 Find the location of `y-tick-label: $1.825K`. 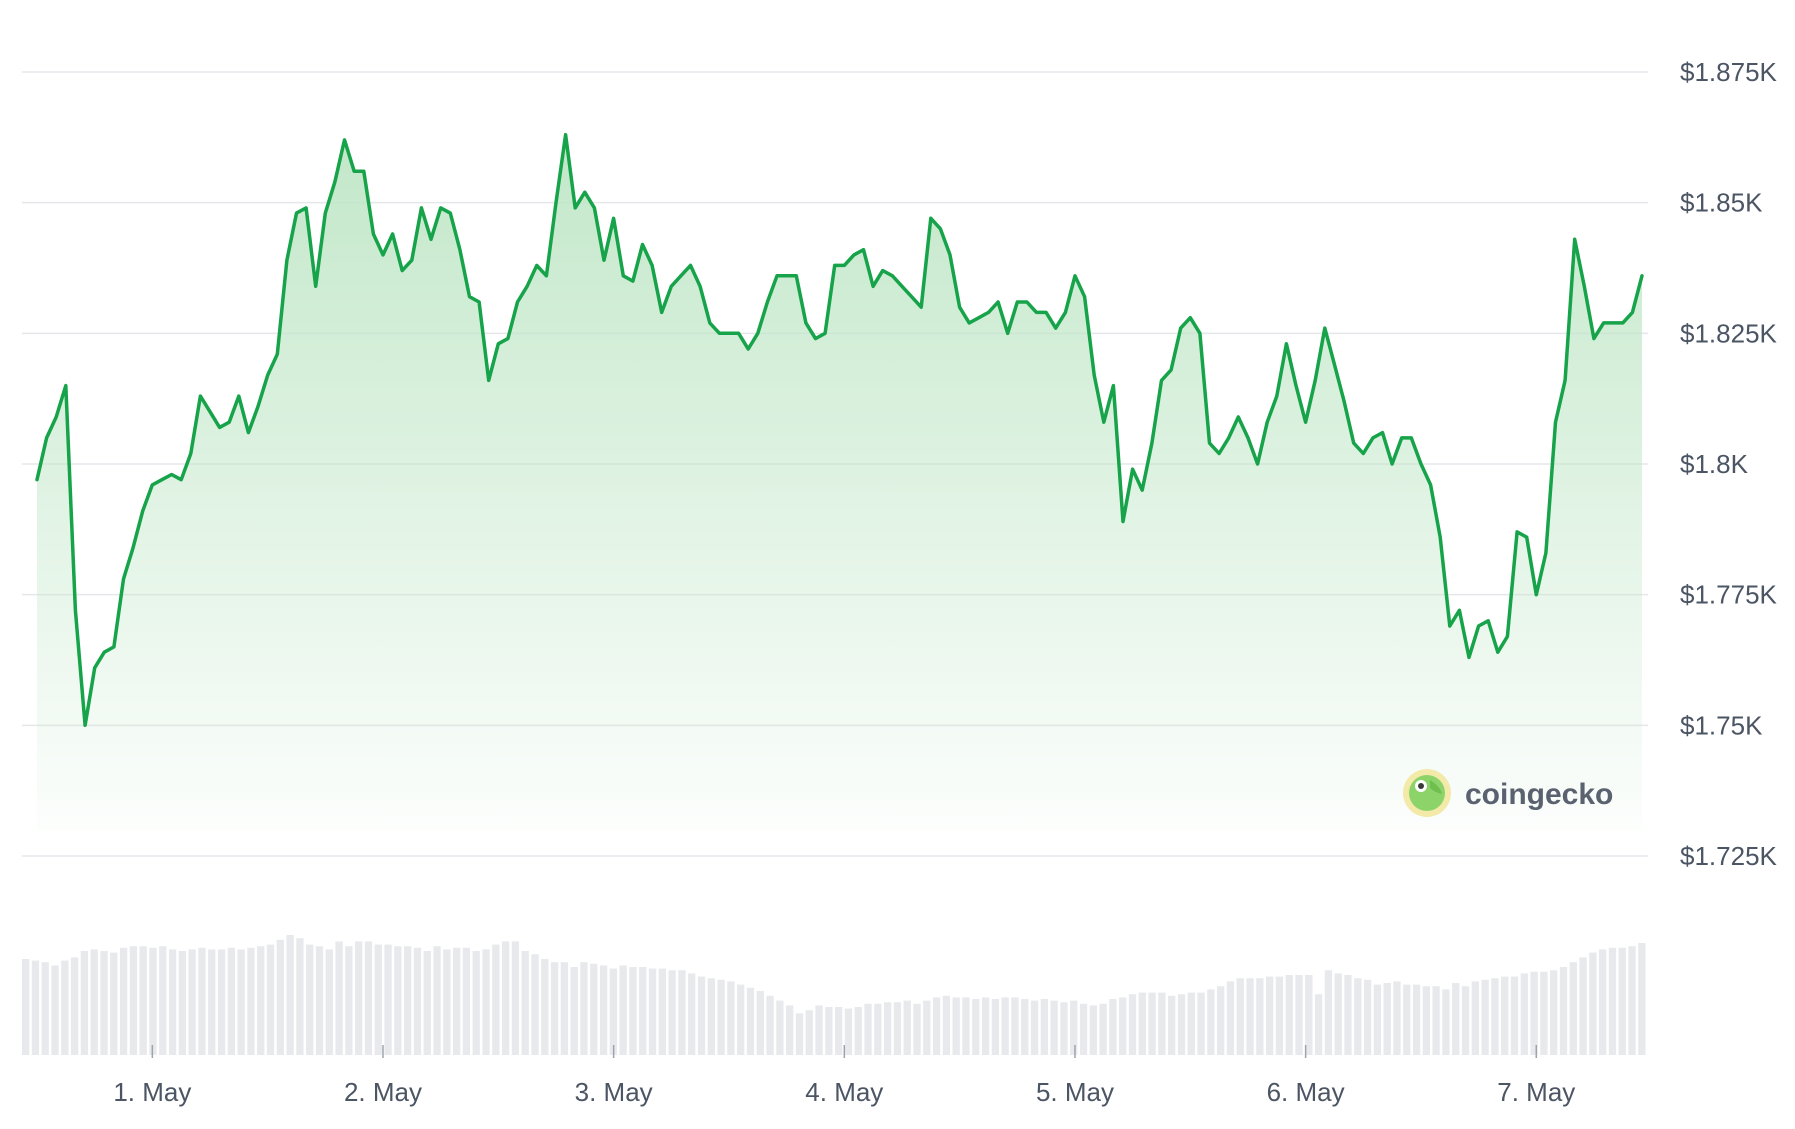

y-tick-label: $1.825K is located at coordinates (1729, 333).